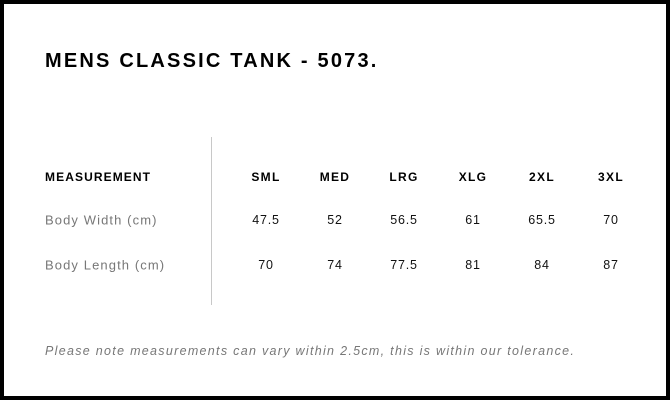 The image size is (670, 400). Describe the element at coordinates (473, 220) in the screenshot. I see `table-cell: 61` at that location.